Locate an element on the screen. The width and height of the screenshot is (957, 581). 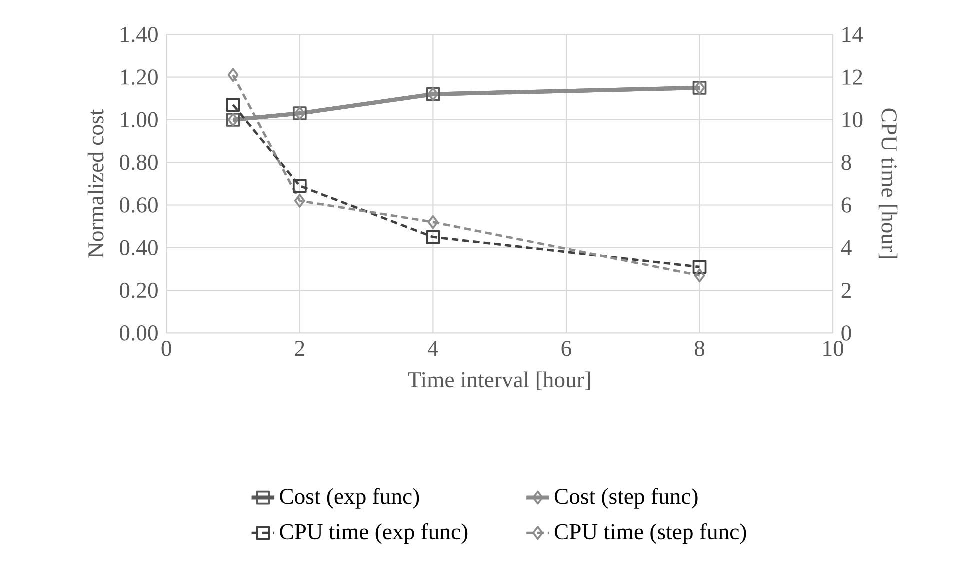
y-tick-label: 1.40 is located at coordinates (139, 34).